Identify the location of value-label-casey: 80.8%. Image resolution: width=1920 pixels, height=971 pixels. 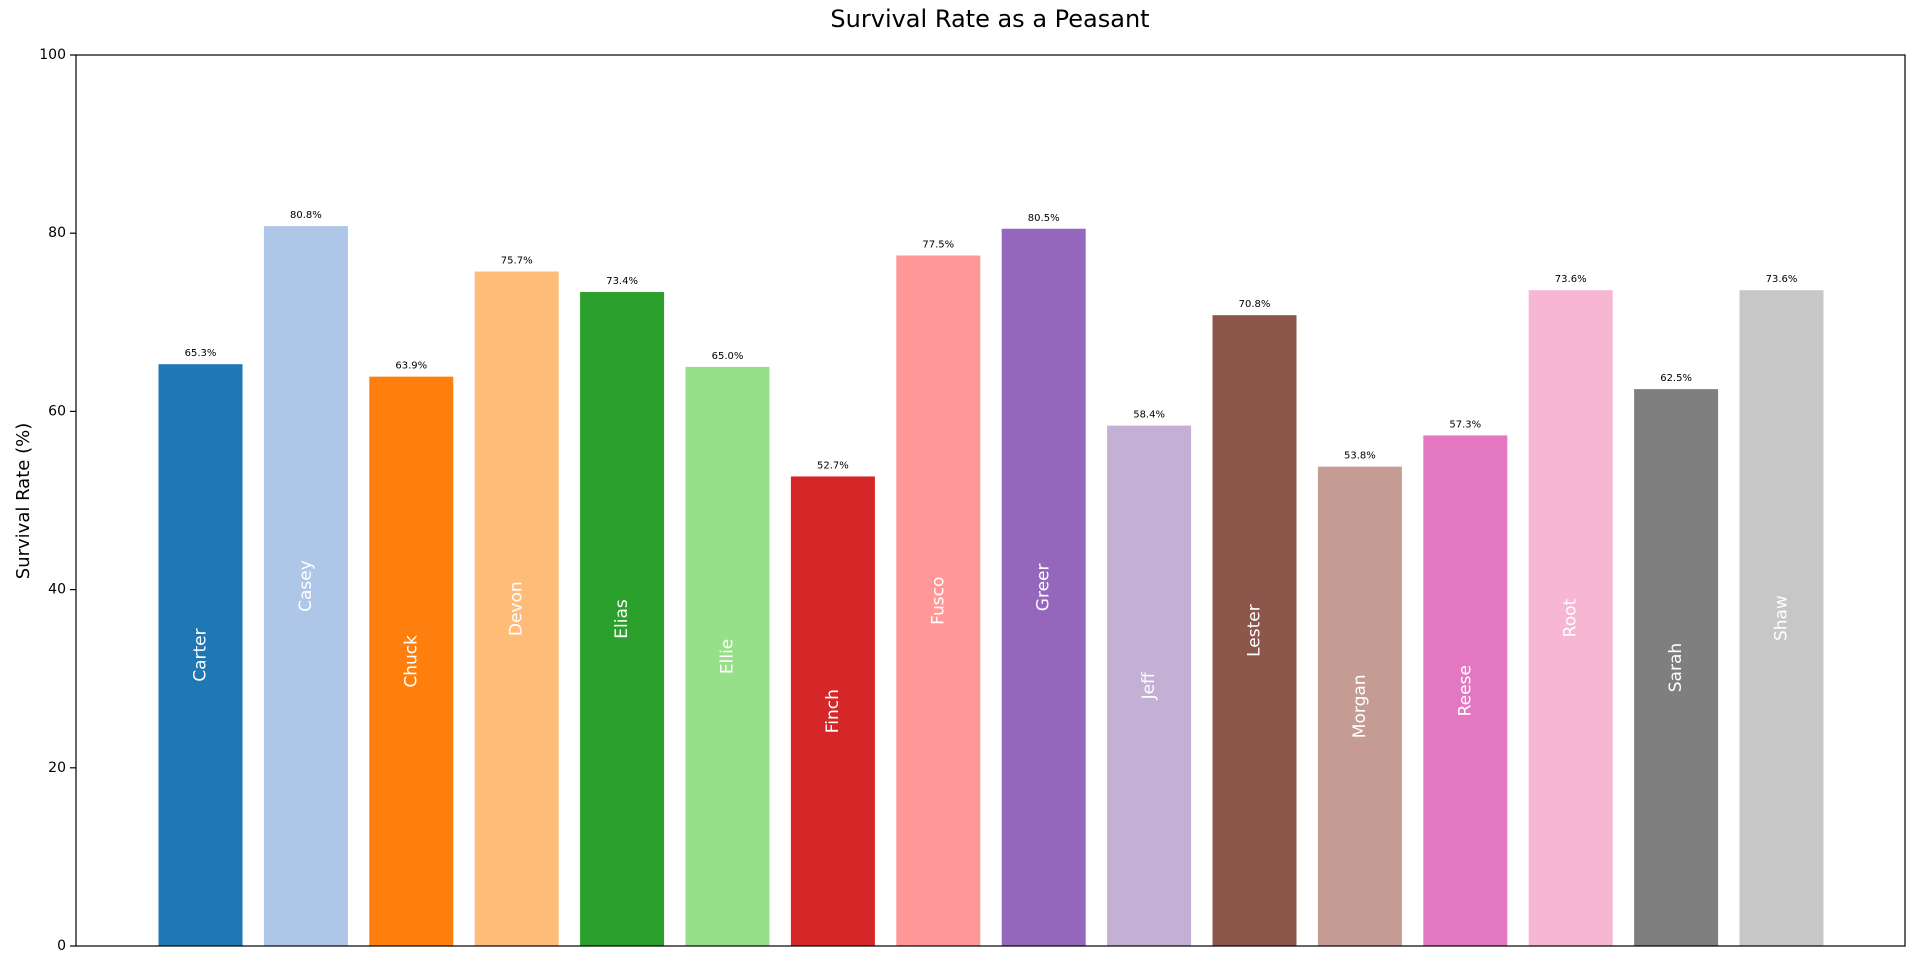
(306, 215).